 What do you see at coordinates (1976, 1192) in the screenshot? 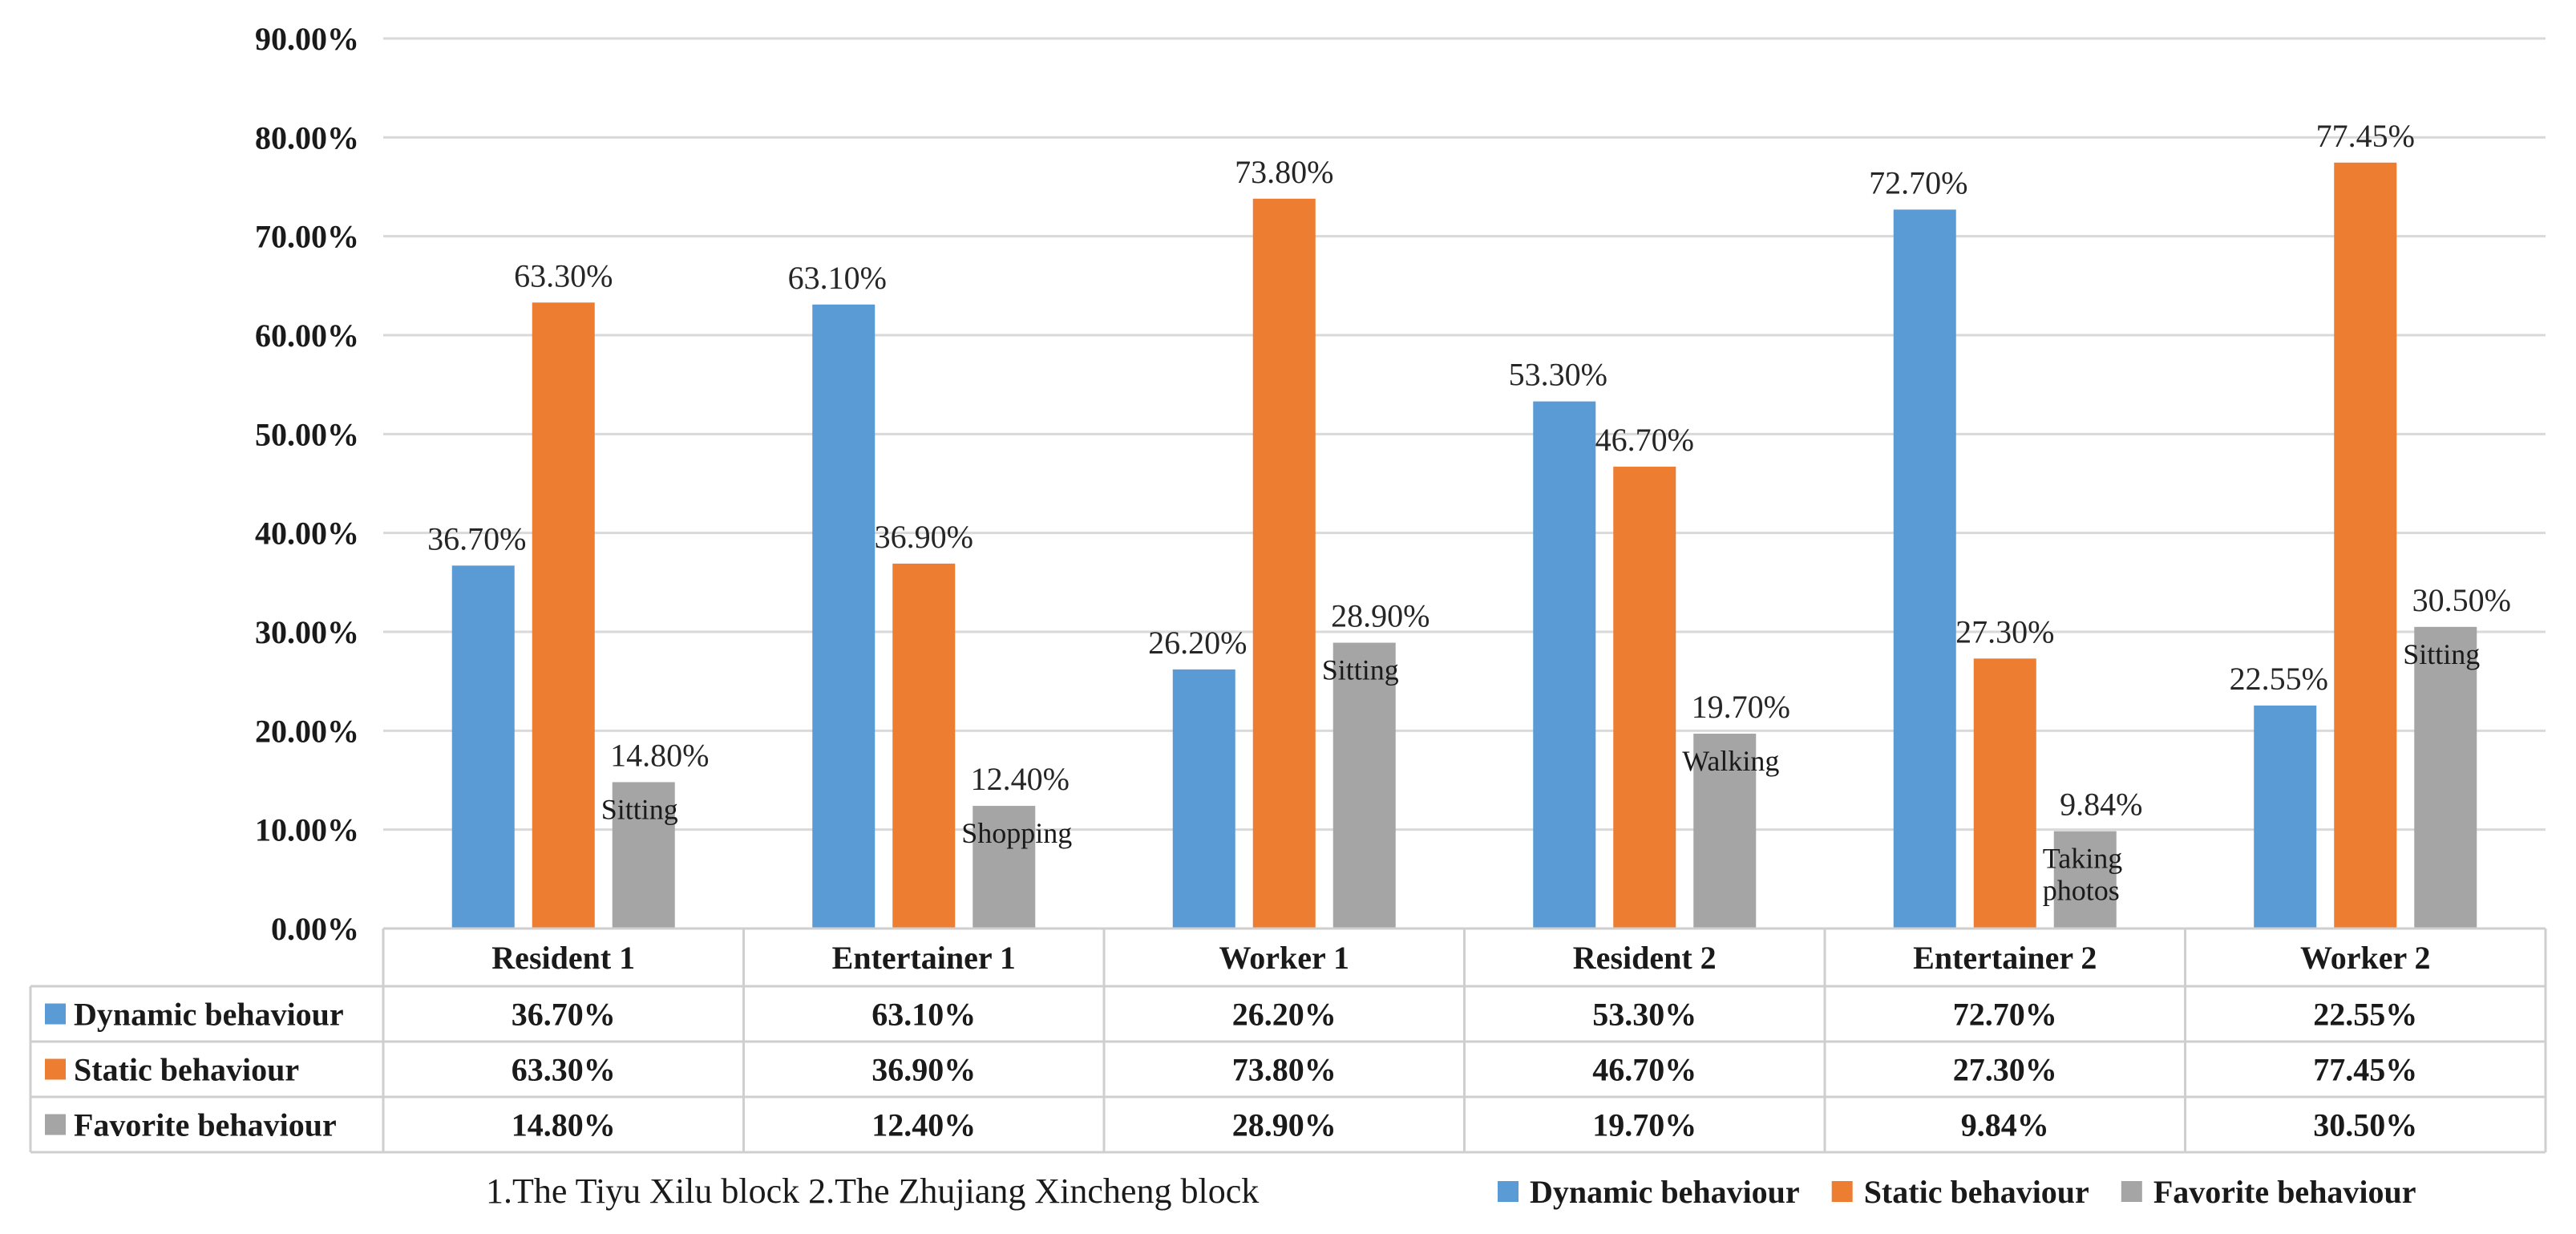
I see `legend-label: Static behaviour` at bounding box center [1976, 1192].